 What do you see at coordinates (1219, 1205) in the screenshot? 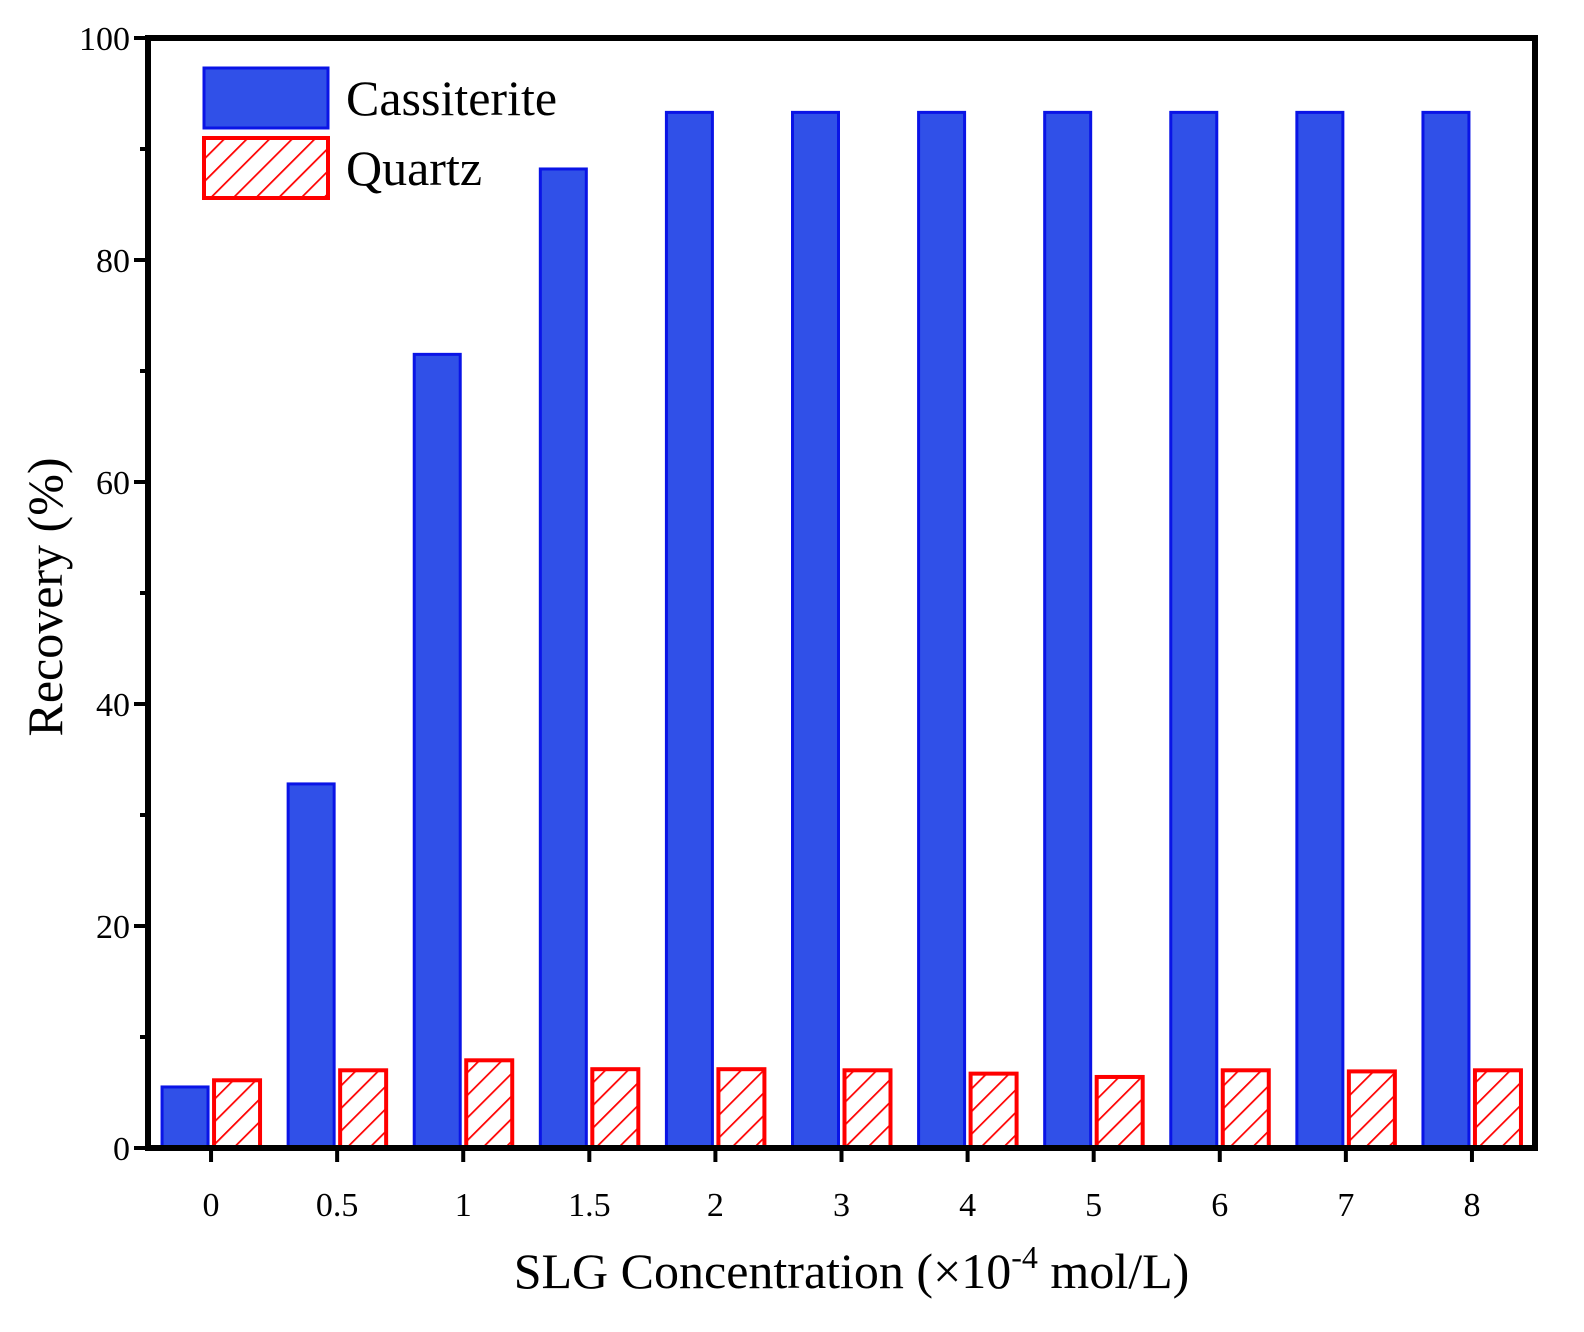
I see `x-tick-label: 6` at bounding box center [1219, 1205].